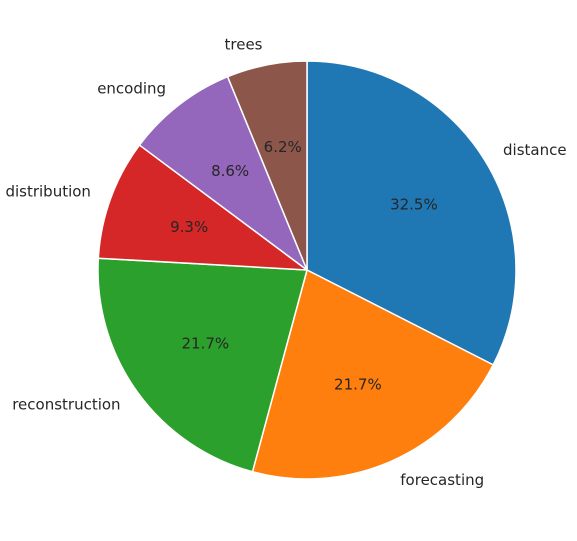  I want to click on pie-slice-trees, so click(267, 165).